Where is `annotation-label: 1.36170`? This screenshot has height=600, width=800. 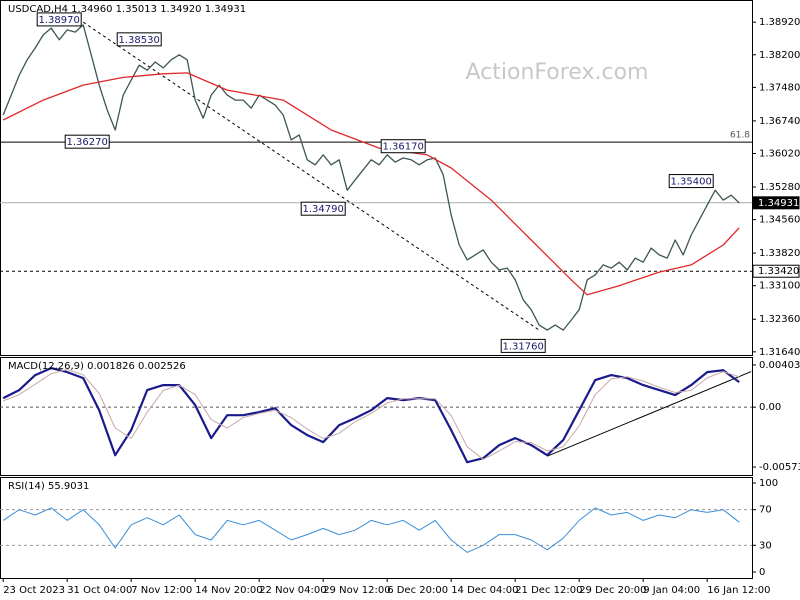 annotation-label: 1.36170 is located at coordinates (403, 147).